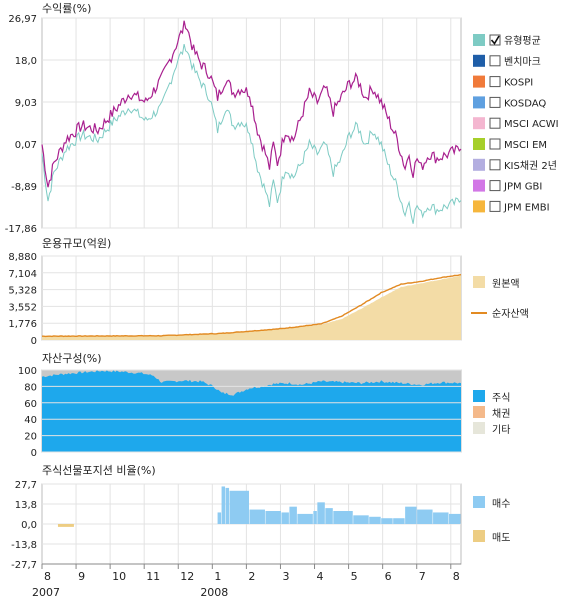  Describe the element at coordinates (22, 274) in the screenshot. I see `y-tick-label: 7,104` at that location.